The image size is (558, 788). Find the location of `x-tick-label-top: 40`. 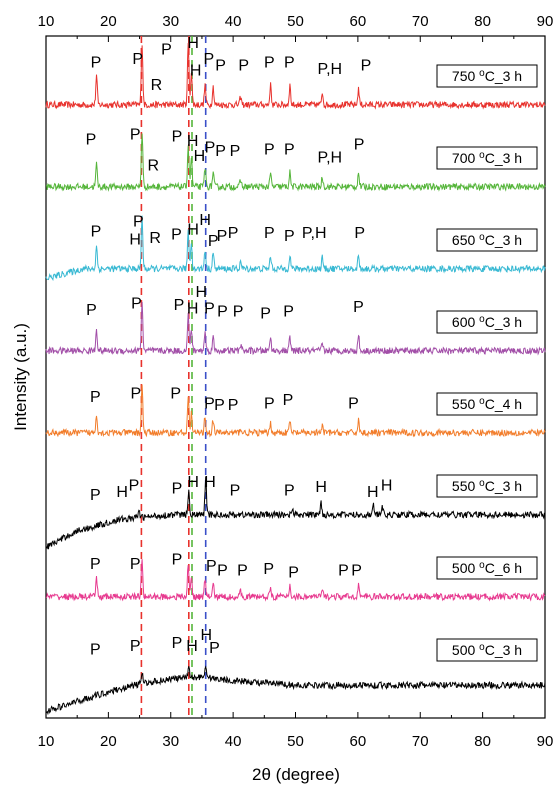

x-tick-label-top: 40 is located at coordinates (233, 21).